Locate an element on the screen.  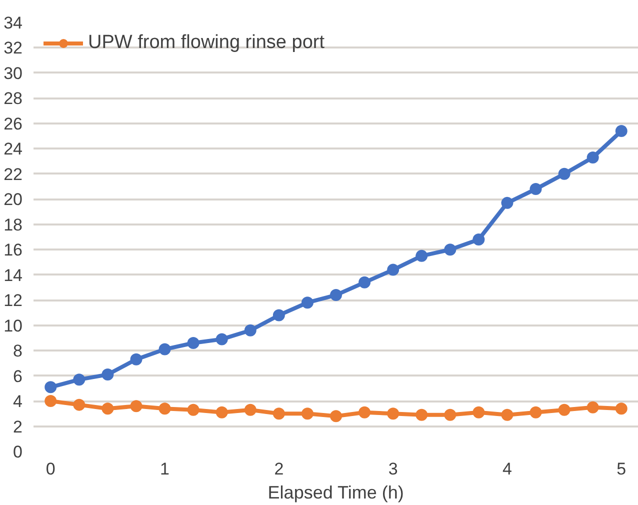
y-tick-label: 24 is located at coordinates (13, 149).